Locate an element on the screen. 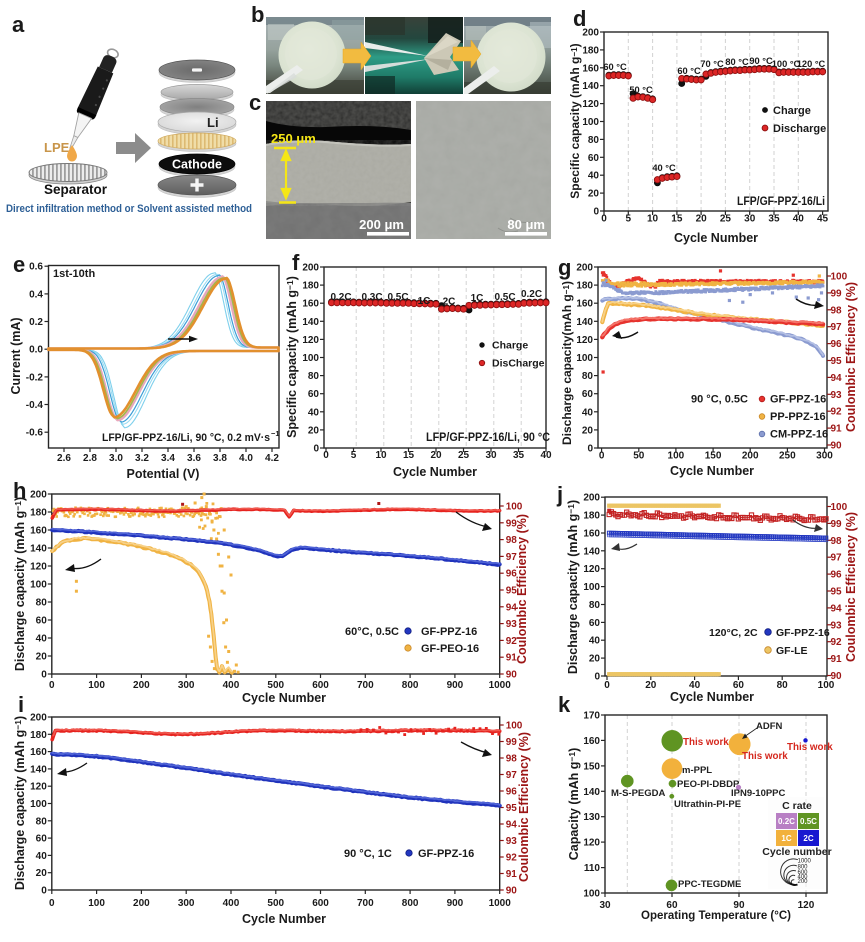 This screenshot has height=942, width=865. svg-text: 91 is located at coordinates (837, 429).